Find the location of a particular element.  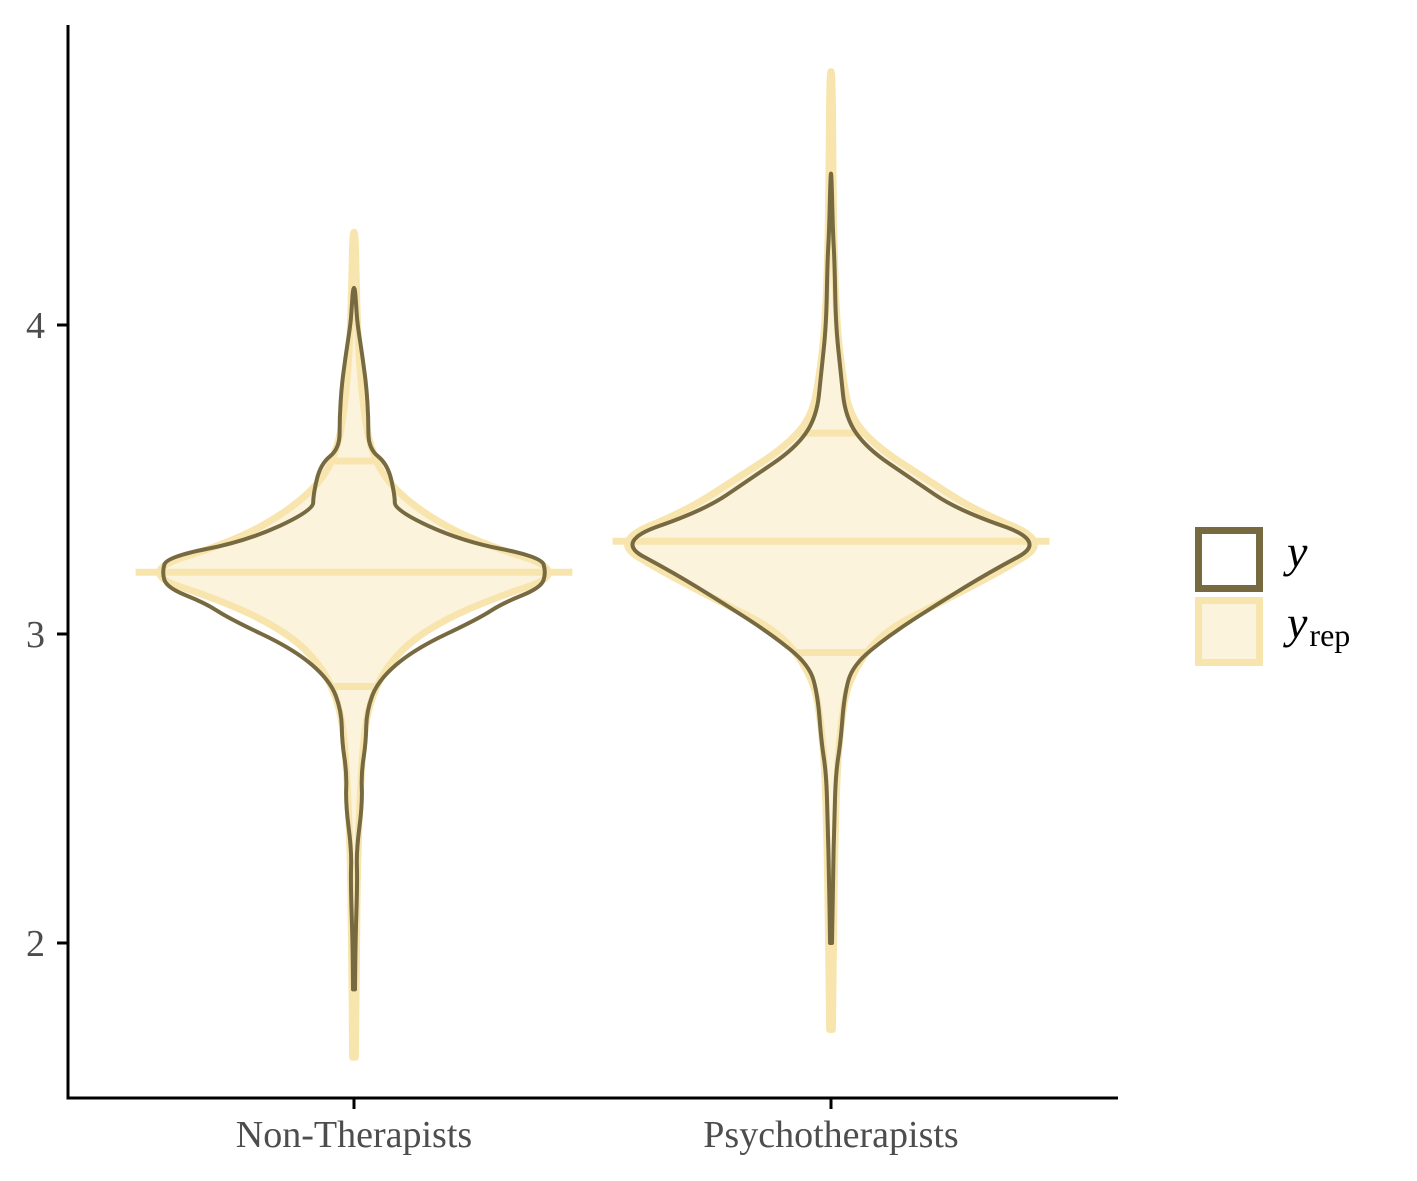

x-axis-ticks: Non-Therapists Psychotherapists is located at coordinates (597, 1127).